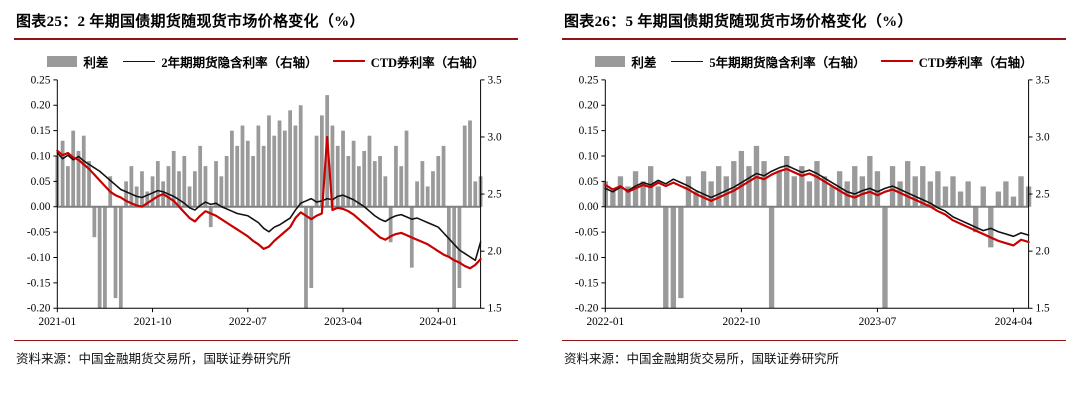 This screenshot has width=1080, height=415. What do you see at coordinates (190, 22) in the screenshot?
I see `chart-title-2y: 图表25：2 年期国债期货随现货市场价格变化（%）` at bounding box center [190, 22].